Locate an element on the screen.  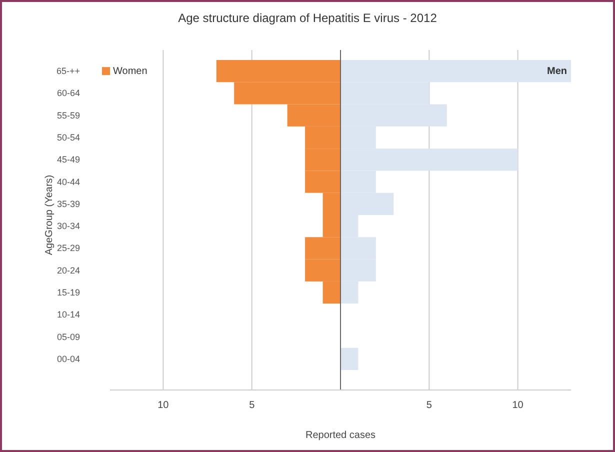
y-tick-label: 20-24 is located at coordinates (68, 270).